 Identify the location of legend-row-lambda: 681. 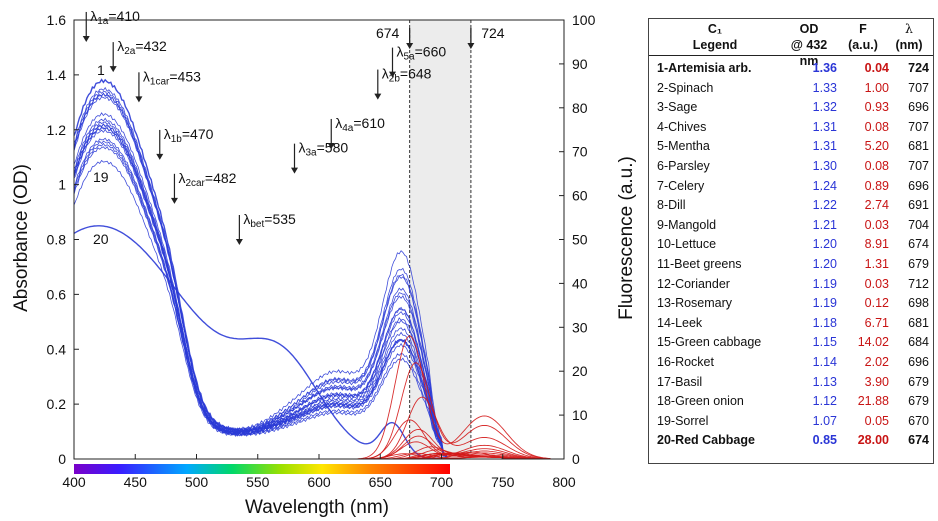
(918, 146).